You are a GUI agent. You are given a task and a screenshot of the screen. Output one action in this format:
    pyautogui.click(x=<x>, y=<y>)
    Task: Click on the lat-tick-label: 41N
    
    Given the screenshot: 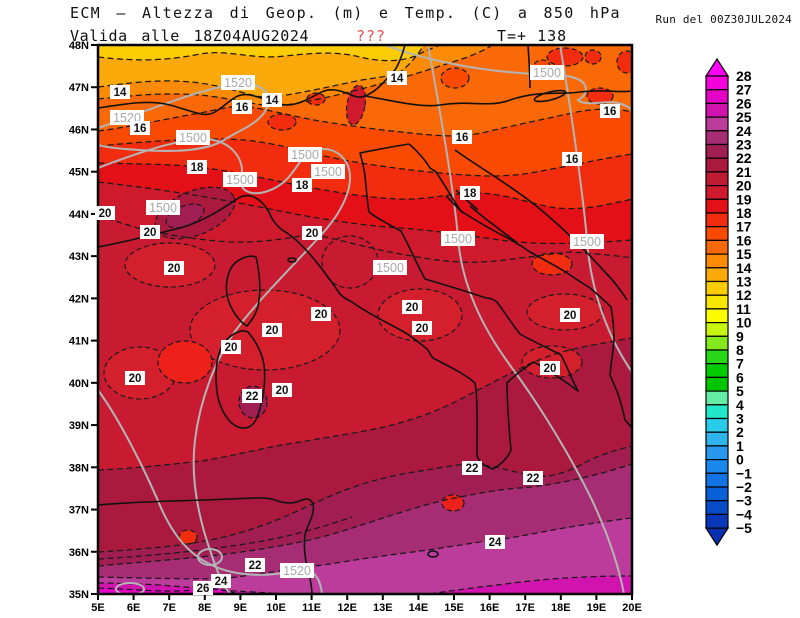 What is the action you would take?
    pyautogui.click(x=79, y=342)
    